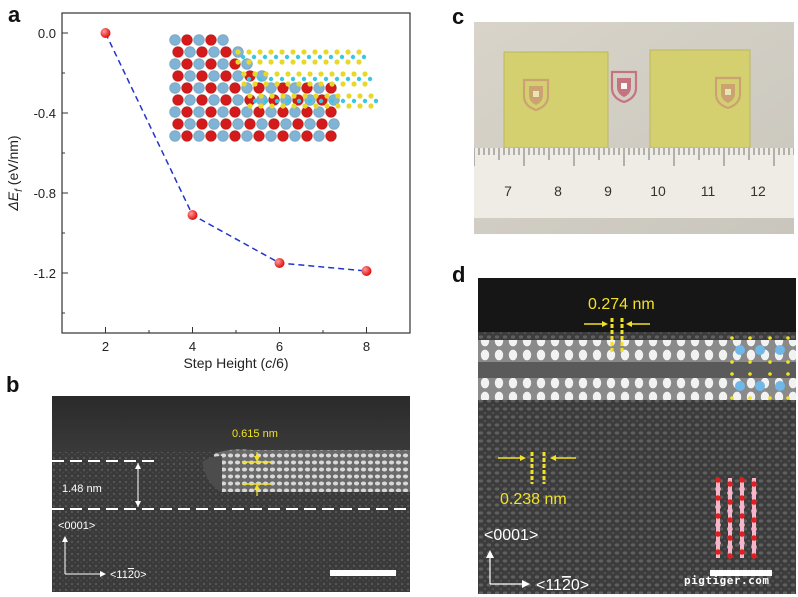 The height and width of the screenshot is (597, 798). I want to click on y-axis-label: ΔEf (eV/nm), so click(15, 173).